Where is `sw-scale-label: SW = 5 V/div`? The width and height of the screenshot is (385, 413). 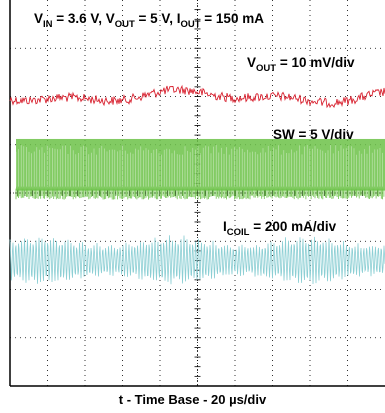
sw-scale-label: SW = 5 V/div is located at coordinates (313, 134).